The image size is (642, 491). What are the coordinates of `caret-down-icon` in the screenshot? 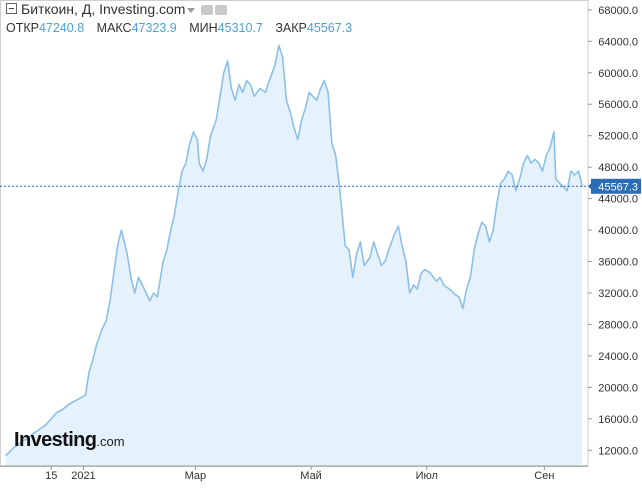 It's located at (191, 10).